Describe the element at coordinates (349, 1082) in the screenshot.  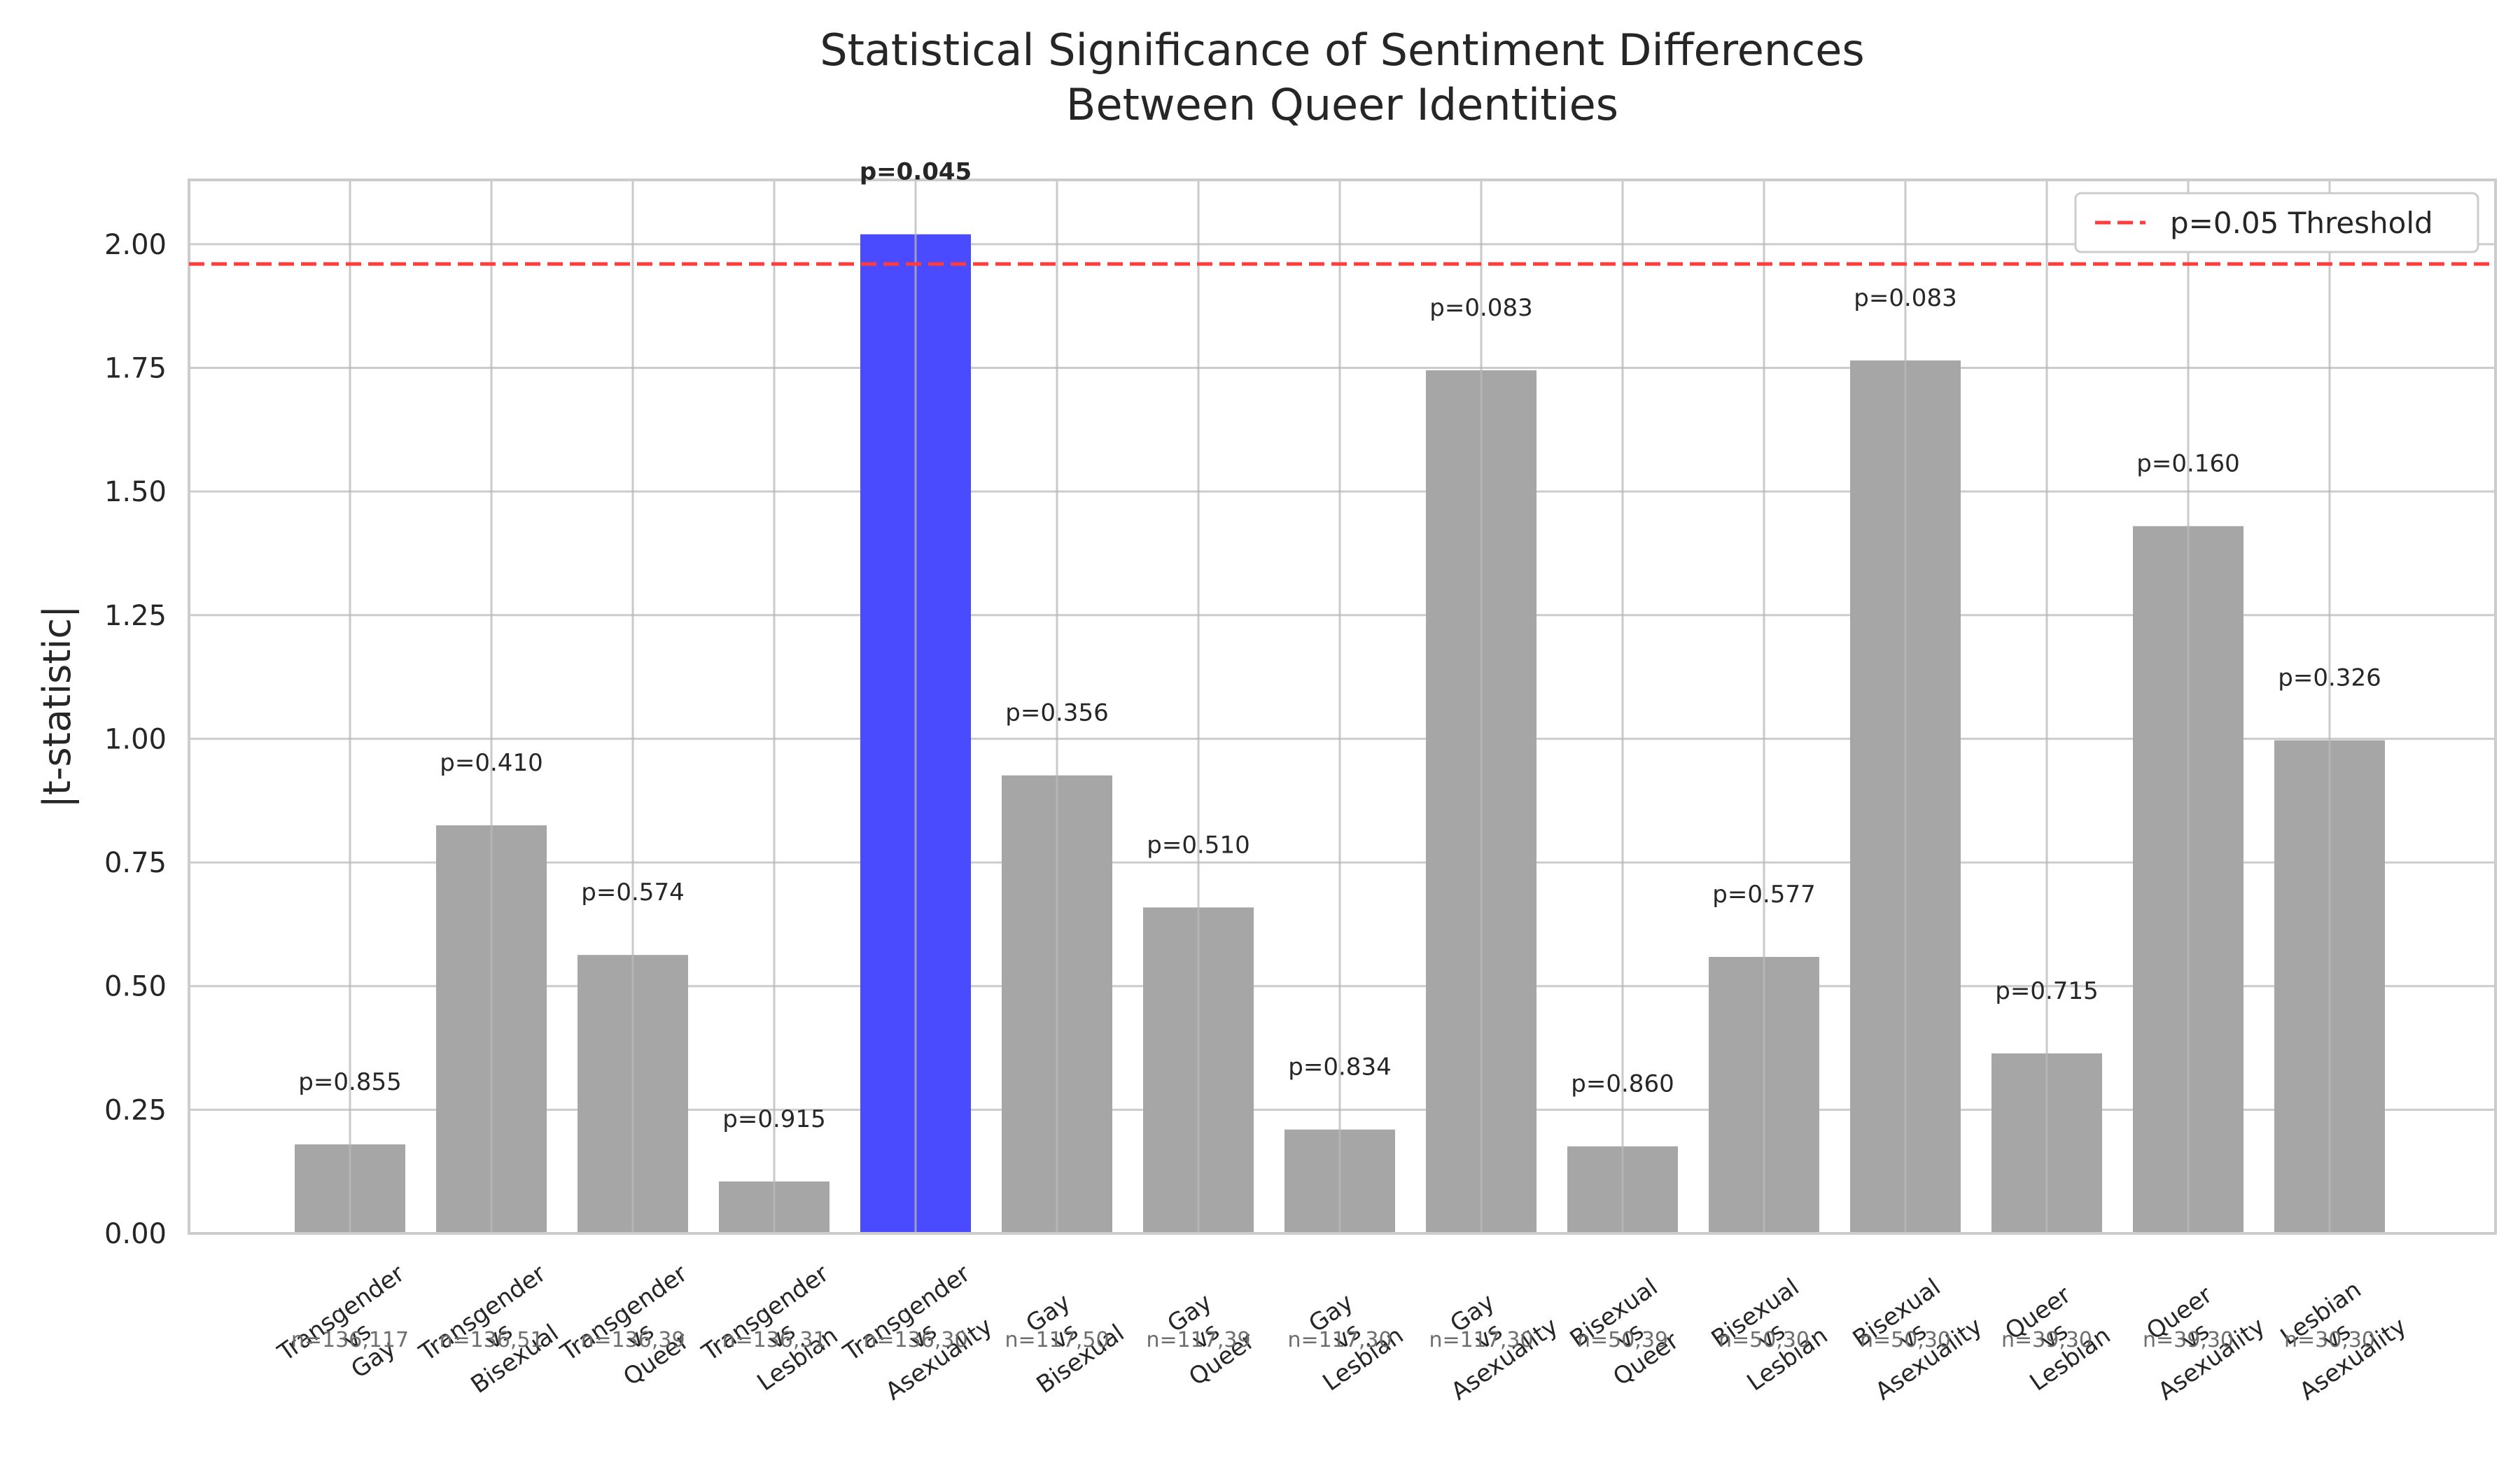
I see `p-value-label: p=0.855` at that location.